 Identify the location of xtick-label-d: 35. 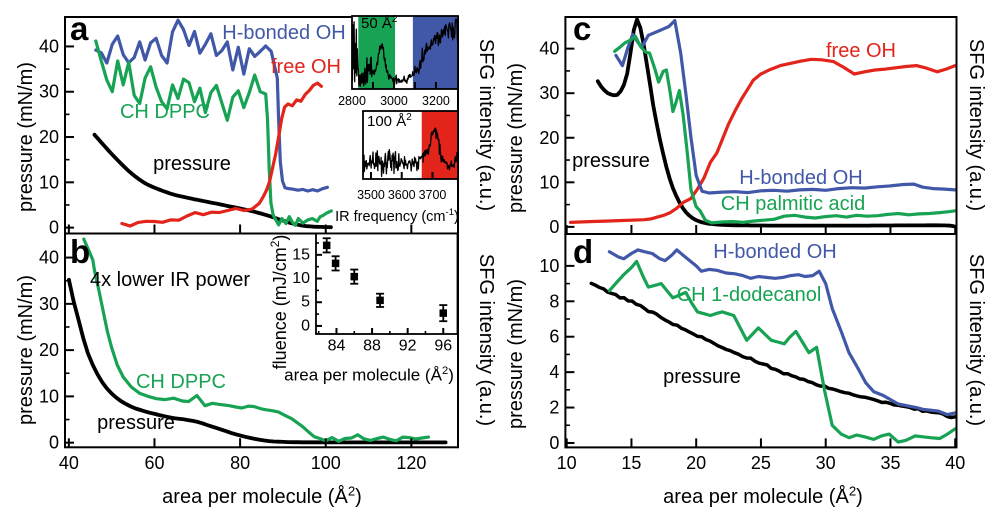
(890, 463).